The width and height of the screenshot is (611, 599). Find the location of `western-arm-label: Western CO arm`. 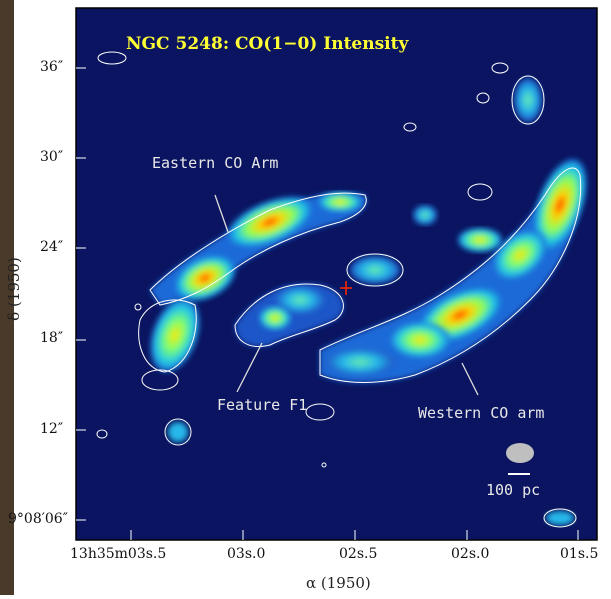

western-arm-label: Western CO arm is located at coordinates (481, 413).